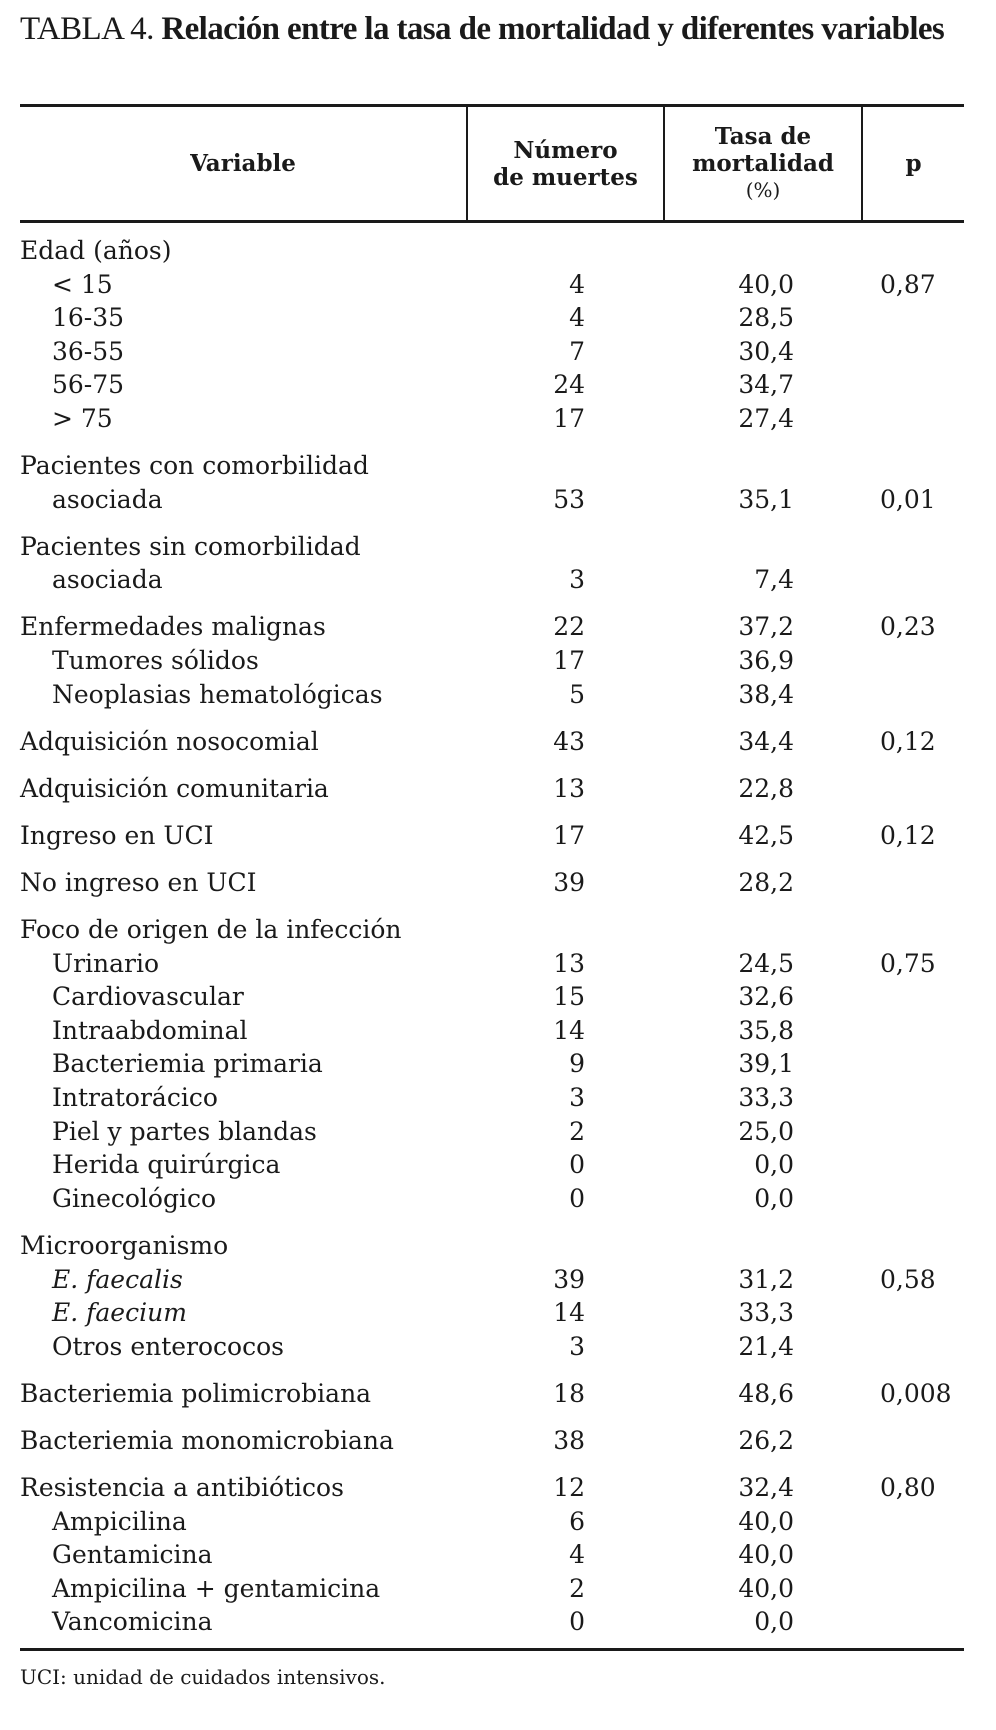  Describe the element at coordinates (766, 741) in the screenshot. I see `rate-cell: 34,4` at that location.